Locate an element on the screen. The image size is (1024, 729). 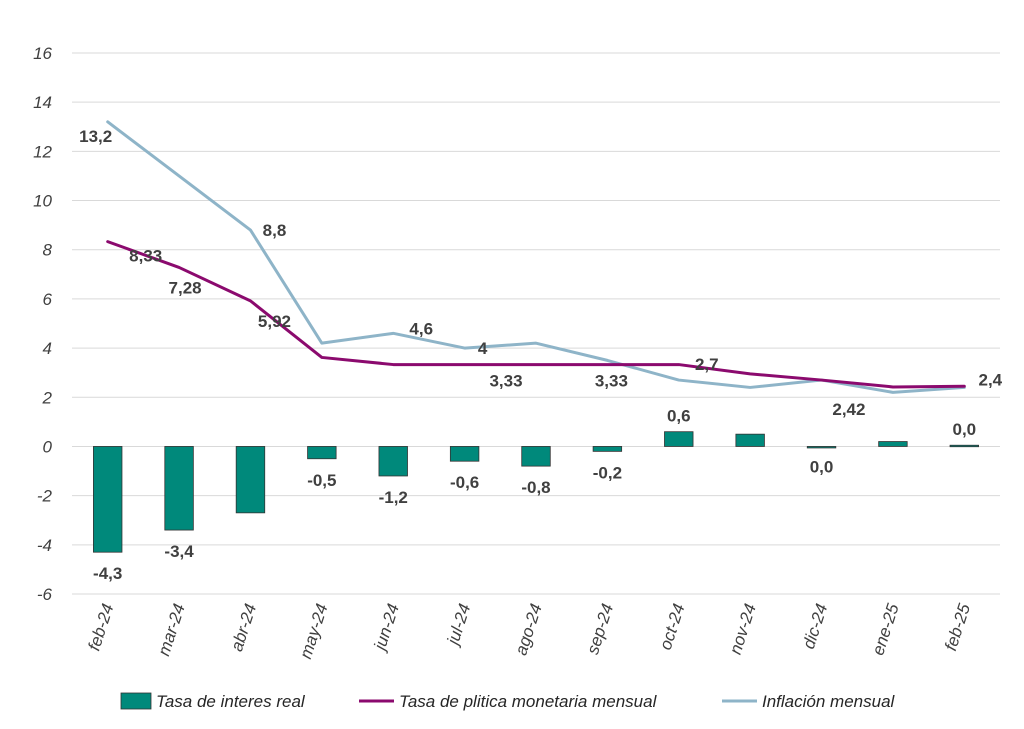
y-axis-ticks: -6 -4 -2 0 2 4 6 8 10 12 14 16 is located at coordinates (42, 324).